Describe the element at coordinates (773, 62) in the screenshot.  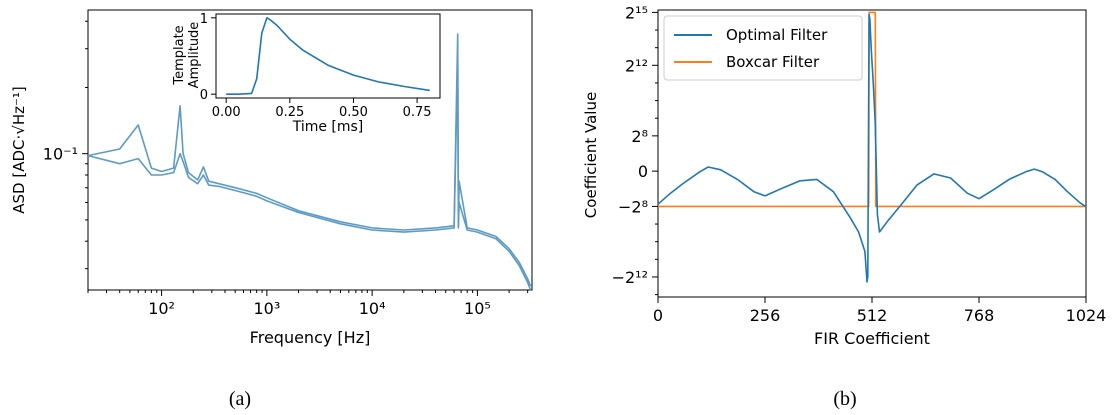
I see `legend-label-boxcar: Boxcar Filter` at that location.